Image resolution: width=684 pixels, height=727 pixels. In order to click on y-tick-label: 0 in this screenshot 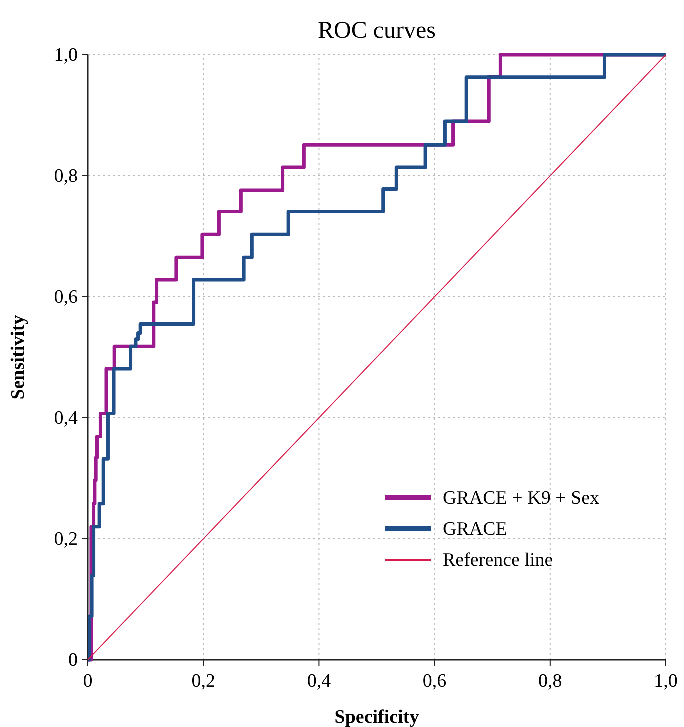, I will do `click(73, 660)`.